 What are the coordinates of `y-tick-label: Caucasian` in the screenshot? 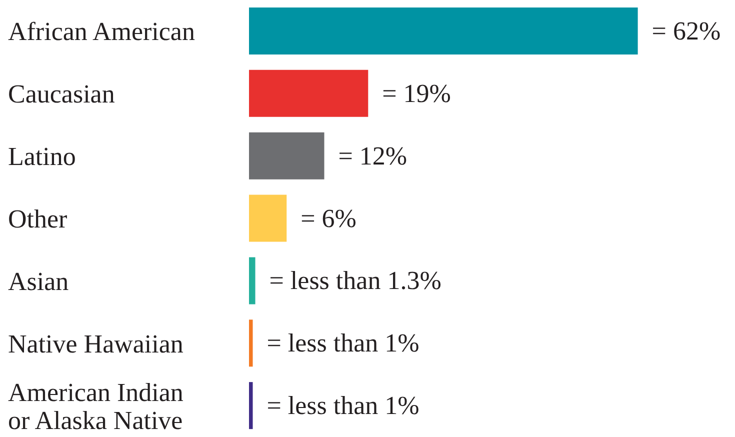 It's located at (61, 93).